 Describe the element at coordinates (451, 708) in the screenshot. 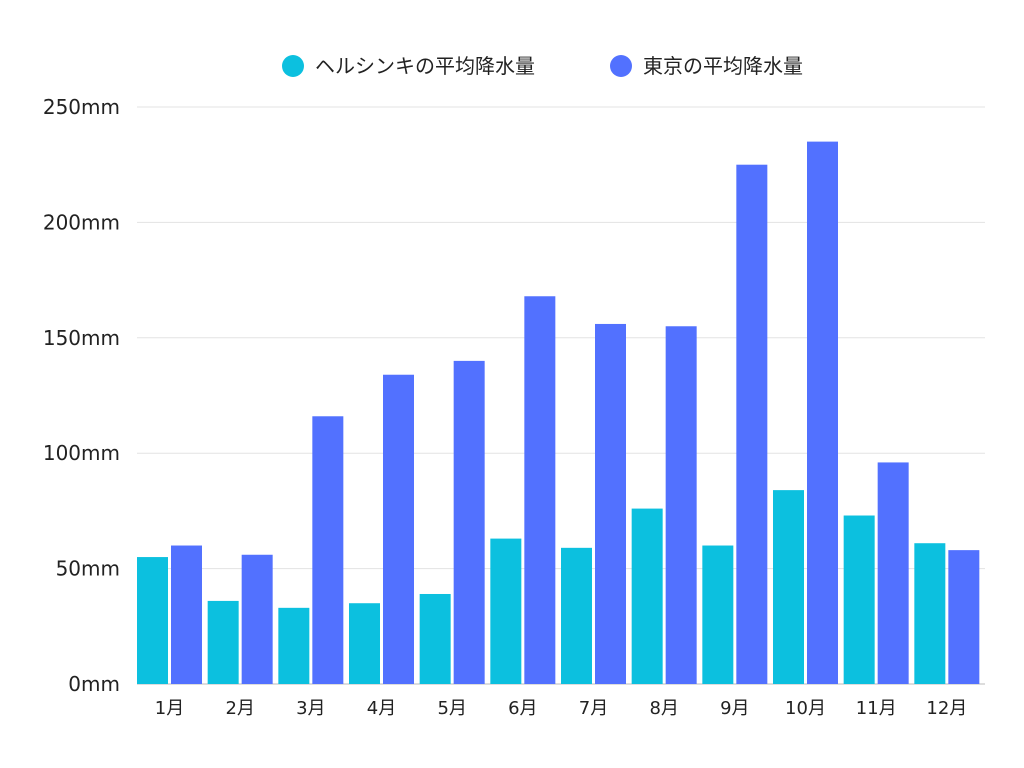

I see `x-tick-label: 5月` at that location.